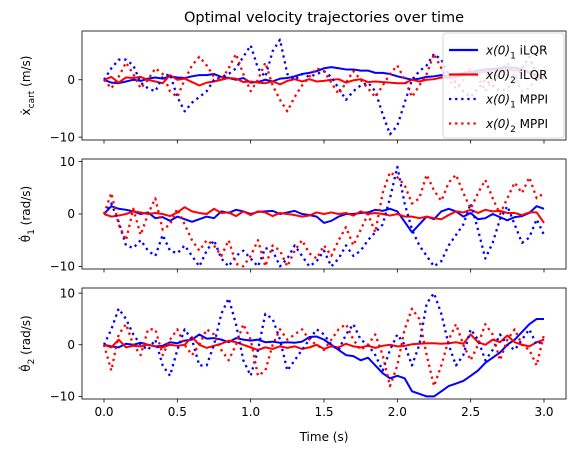 This screenshot has height=453, width=582. I want to click on x-tick-label: 1.5, so click(323, 412).